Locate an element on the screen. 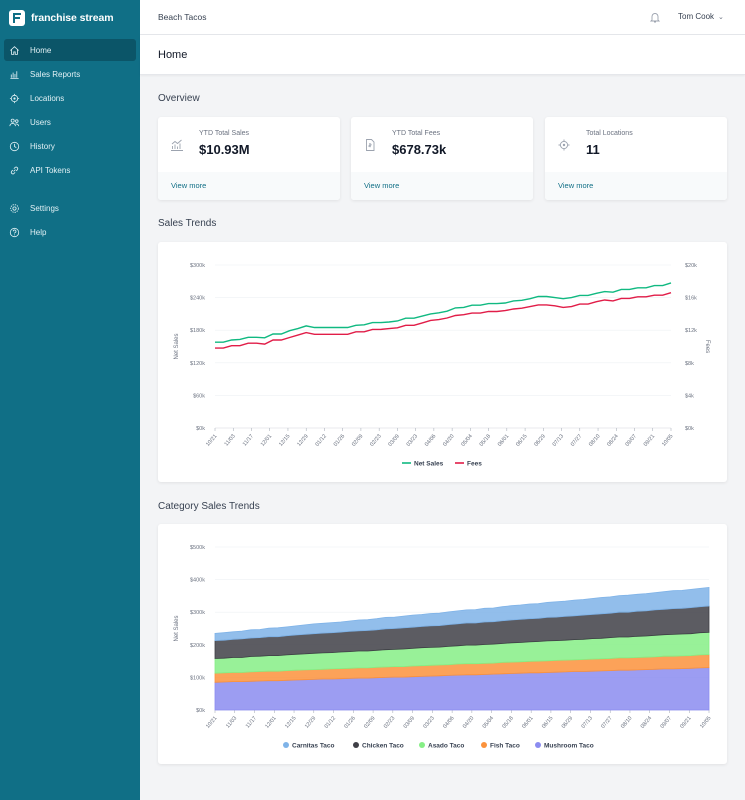  y-tick-label: $400k is located at coordinates (197, 581).